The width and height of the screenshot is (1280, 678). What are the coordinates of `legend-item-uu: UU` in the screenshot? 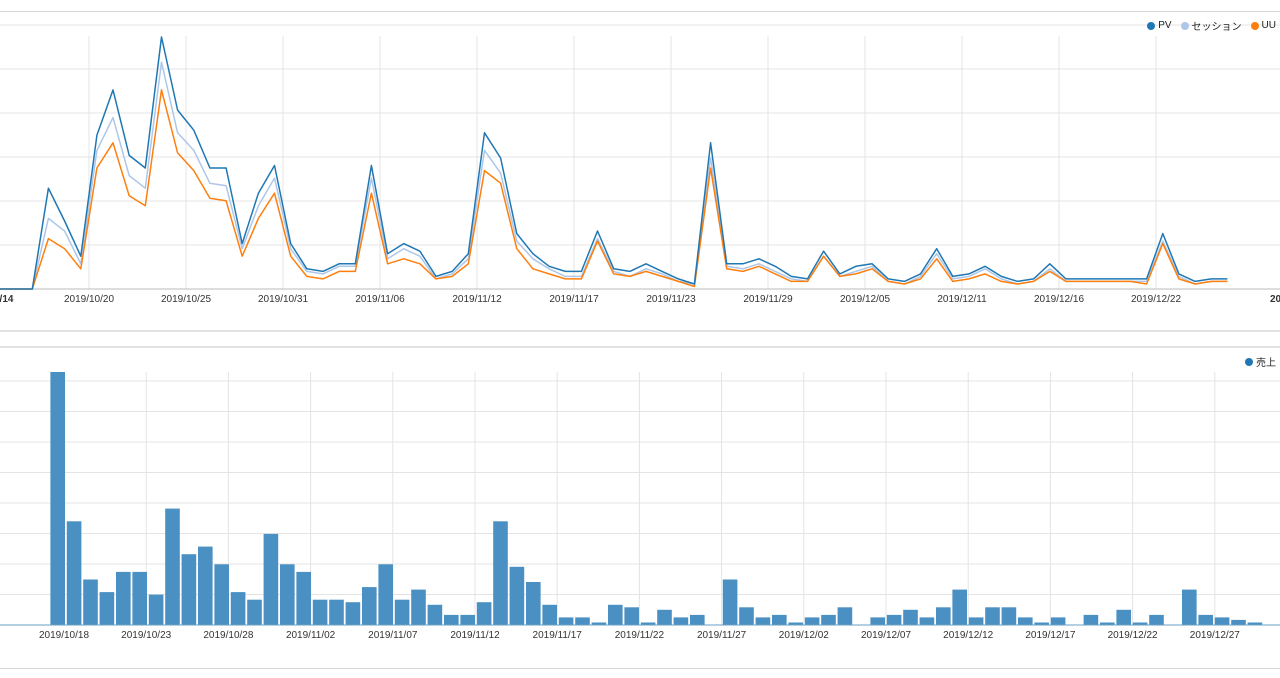 It's located at (1263, 25).